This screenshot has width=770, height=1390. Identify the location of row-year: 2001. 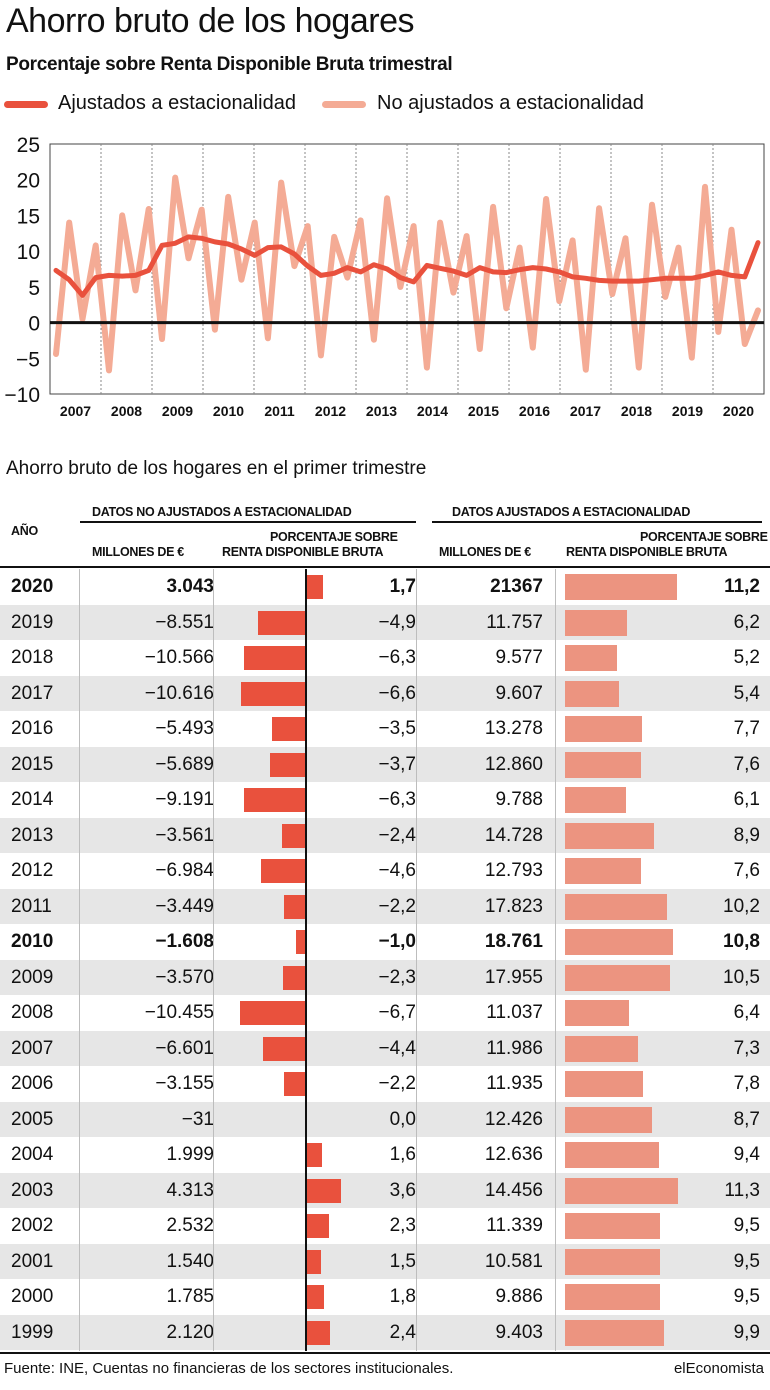
(32, 1261).